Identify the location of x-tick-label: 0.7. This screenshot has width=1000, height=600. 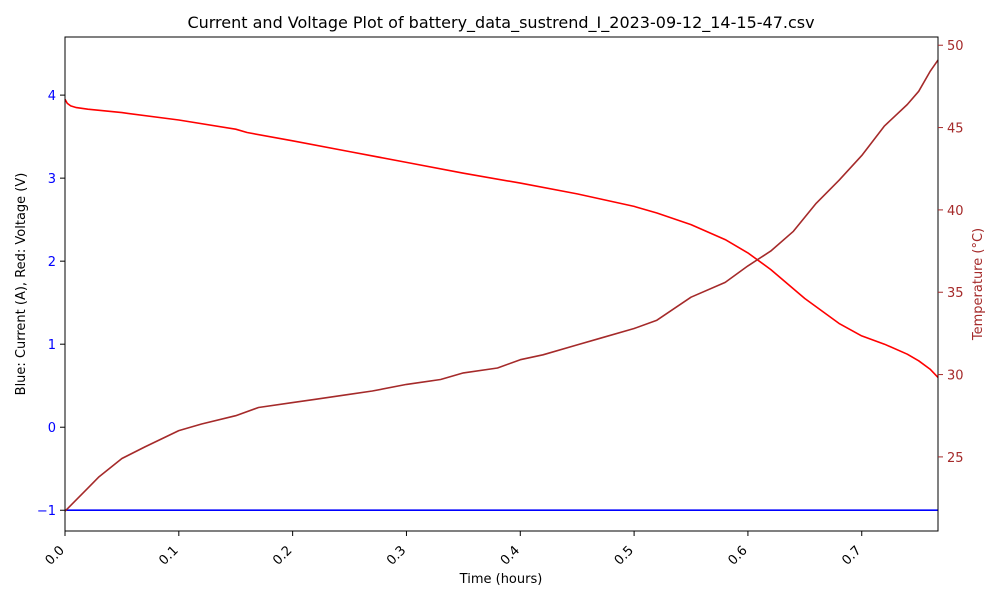
(851, 555).